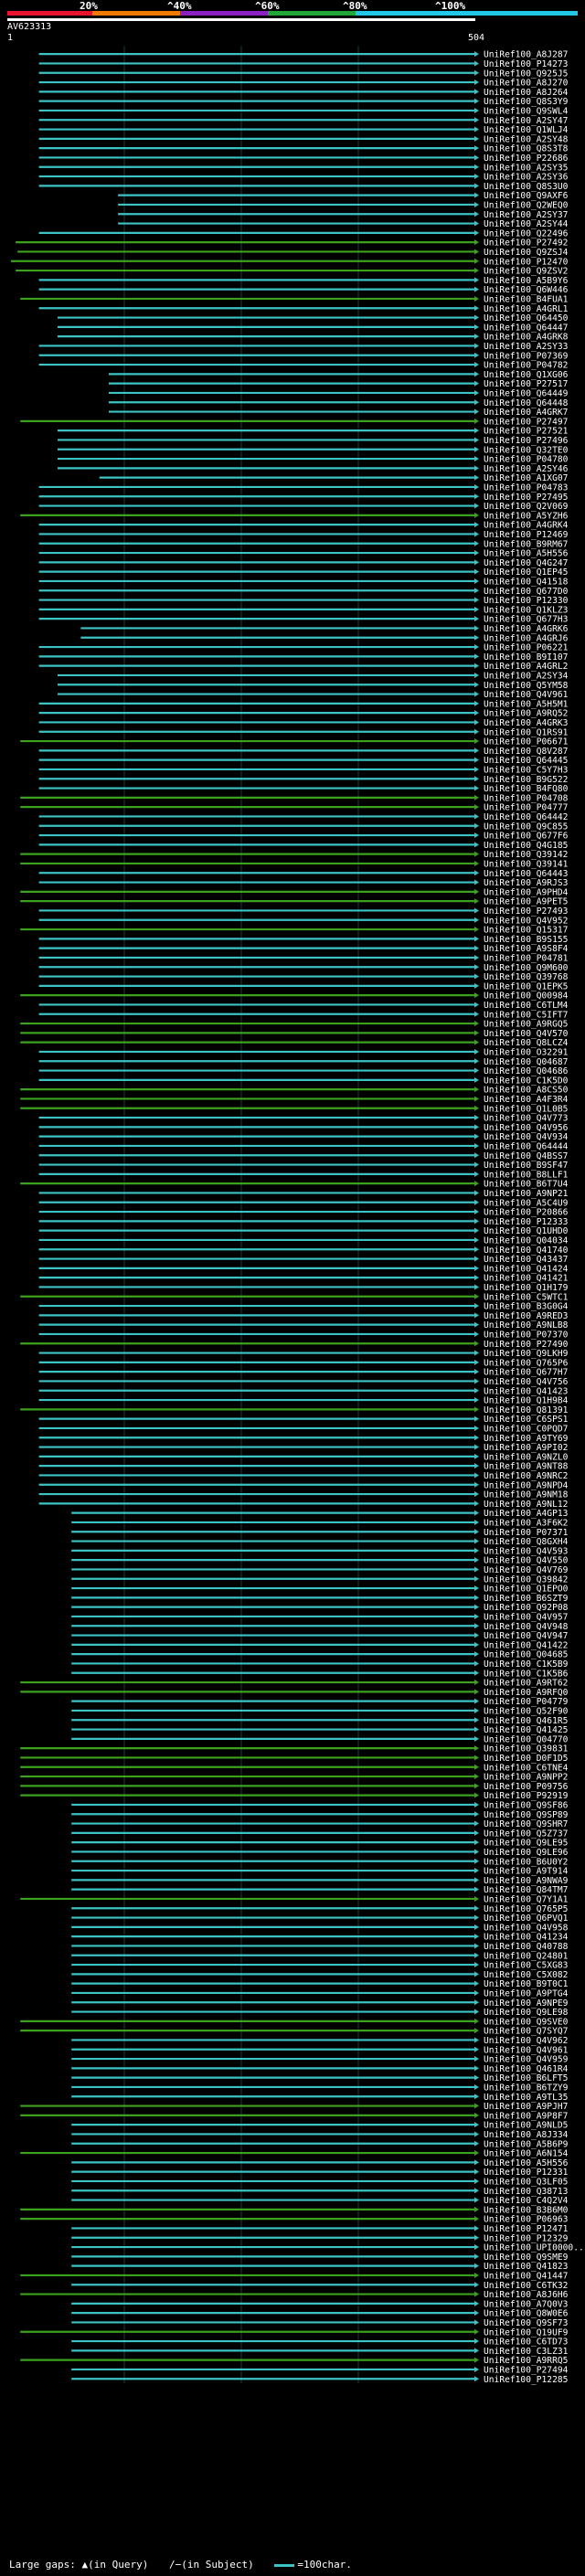  What do you see at coordinates (527, 1881) in the screenshot?
I see `hit-label: UniRef100_A9NWA9` at bounding box center [527, 1881].